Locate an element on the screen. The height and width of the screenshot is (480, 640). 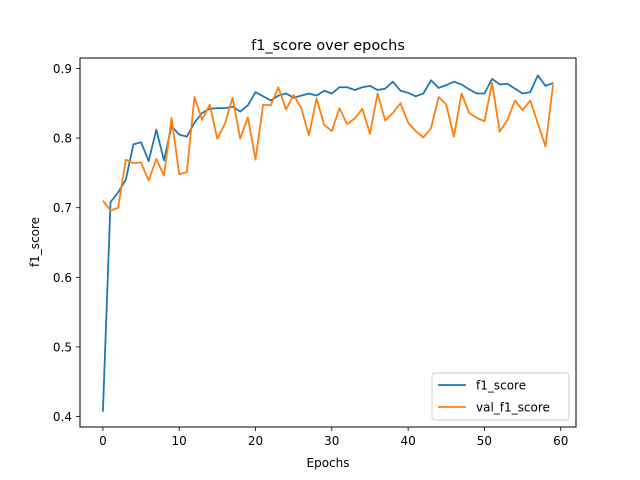
legend-label-f1-score: f1_score is located at coordinates (501, 386).